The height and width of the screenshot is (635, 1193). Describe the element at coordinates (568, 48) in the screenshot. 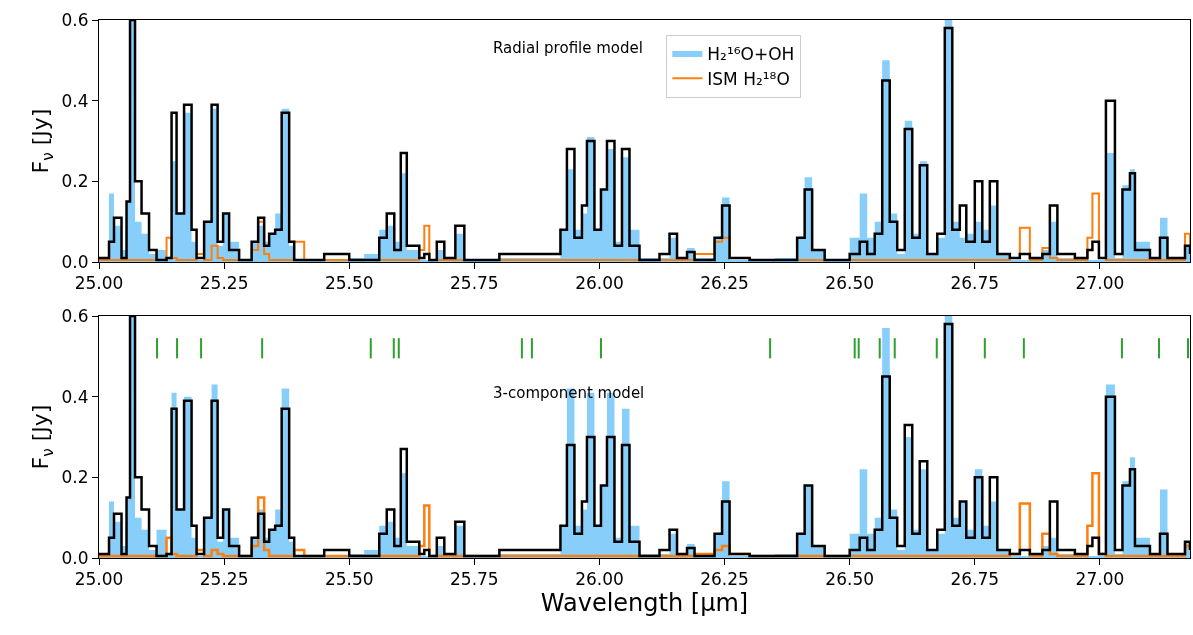

I see `annotation: Radial profile model` at that location.